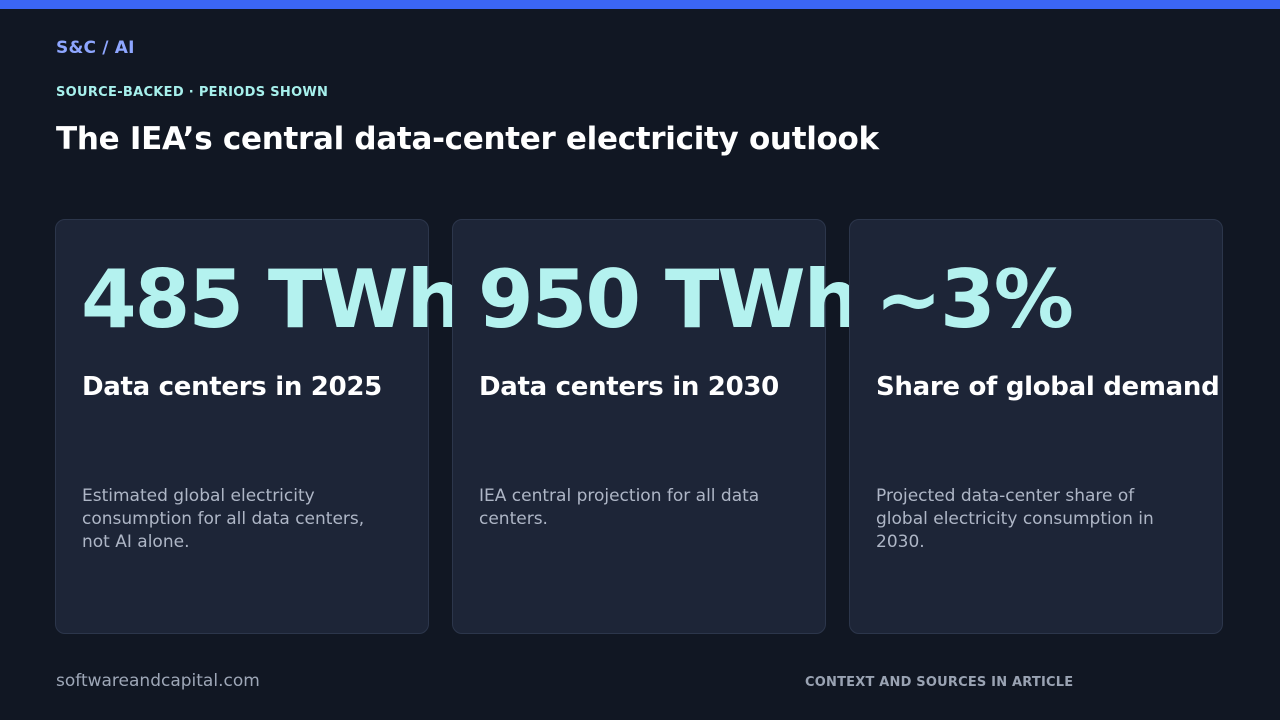 This screenshot has width=1280, height=720. I want to click on brand-label: S&C / AI, so click(95, 48).